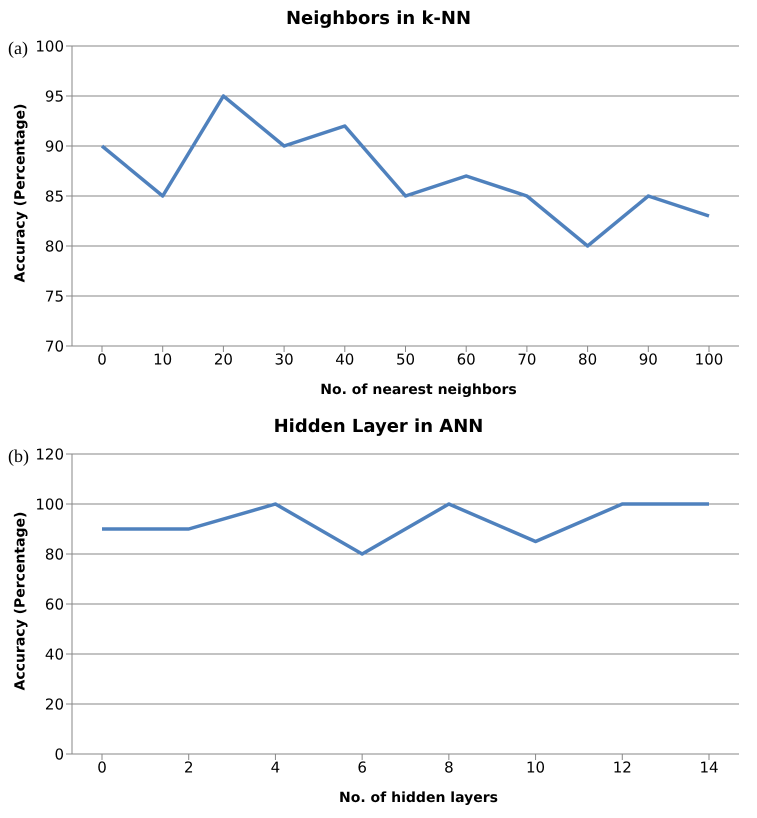 This screenshot has width=757, height=818. What do you see at coordinates (275, 767) in the screenshot?
I see `x-tick-label: 4` at bounding box center [275, 767].